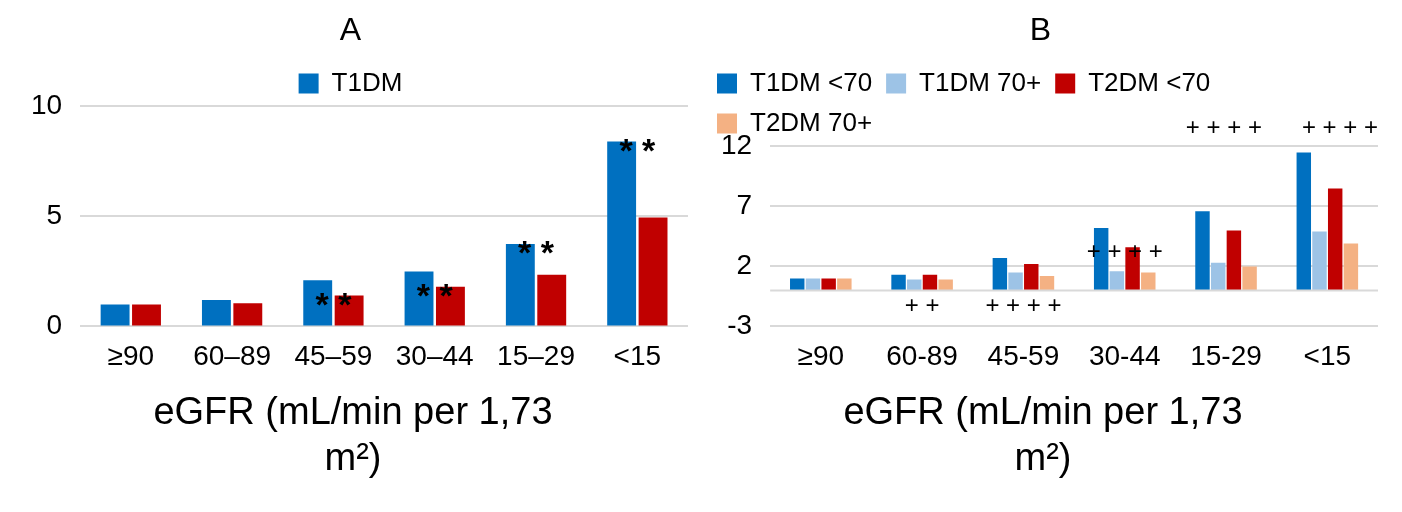 The image size is (1402, 512). Describe the element at coordinates (811, 81) in the screenshot. I see `legend-label: T1DM <70` at that location.